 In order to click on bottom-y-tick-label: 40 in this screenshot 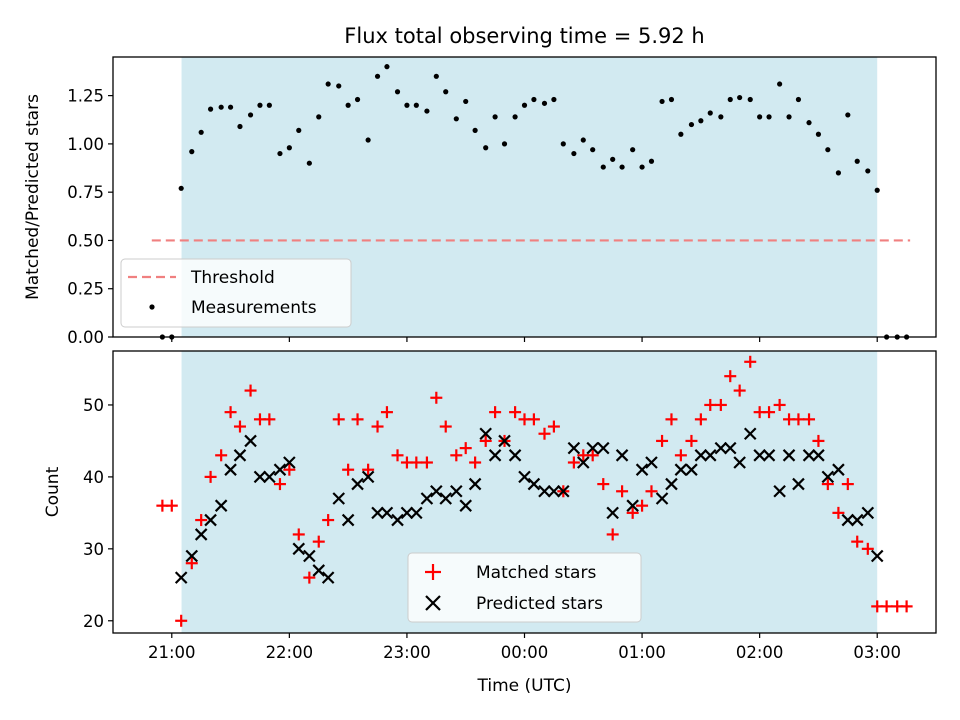, I will do `click(93, 477)`.